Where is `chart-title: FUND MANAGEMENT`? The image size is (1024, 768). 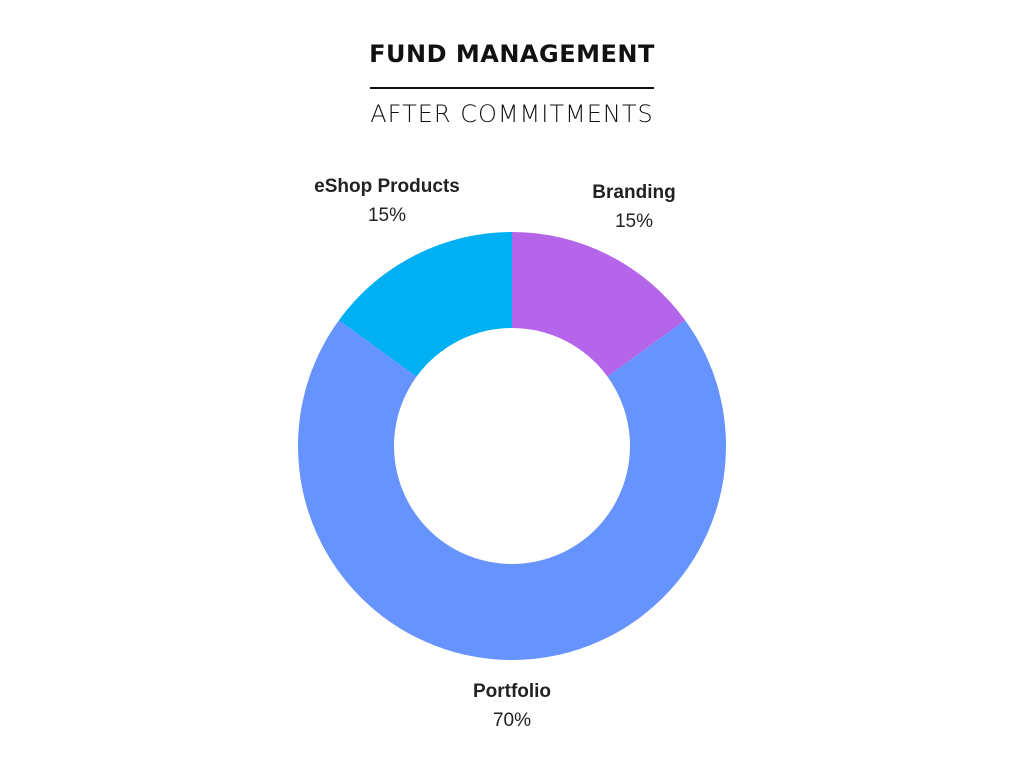 chart-title: FUND MANAGEMENT is located at coordinates (512, 54).